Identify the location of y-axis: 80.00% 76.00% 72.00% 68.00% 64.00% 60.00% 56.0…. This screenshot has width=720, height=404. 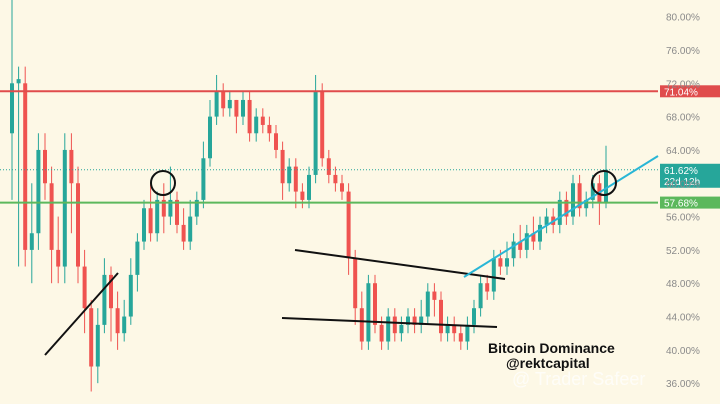
(683, 202).